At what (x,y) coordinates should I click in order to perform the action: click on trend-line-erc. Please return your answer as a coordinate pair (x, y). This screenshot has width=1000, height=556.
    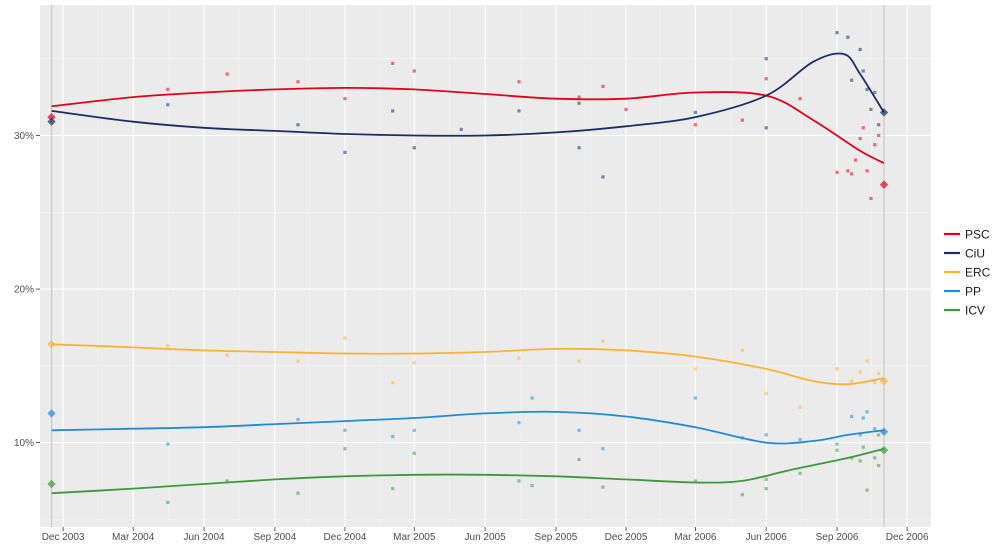
    Looking at the image, I should click on (468, 364).